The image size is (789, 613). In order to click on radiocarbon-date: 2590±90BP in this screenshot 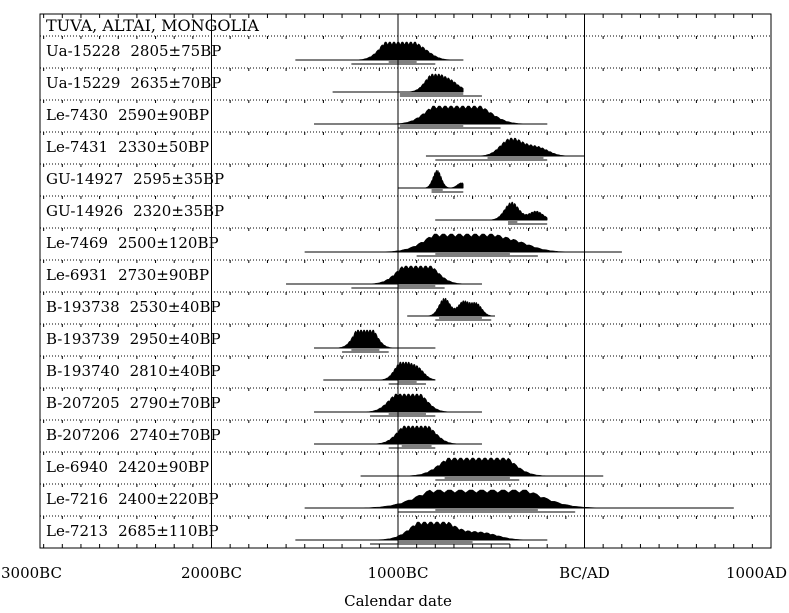, I will do `click(163, 115)`.